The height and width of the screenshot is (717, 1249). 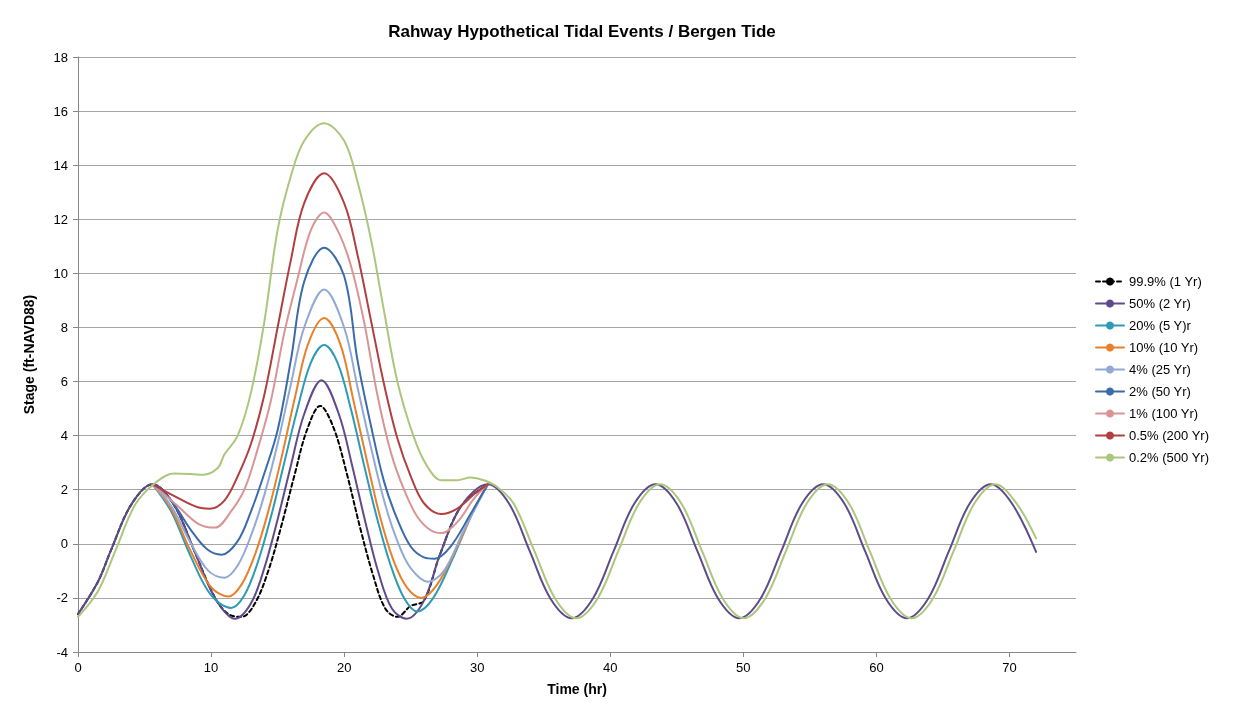 What do you see at coordinates (60, 165) in the screenshot?
I see `y-tick-label: 14` at bounding box center [60, 165].